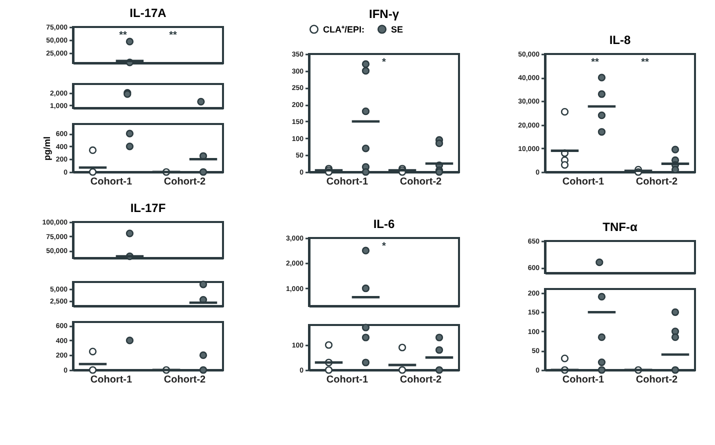 The width and height of the screenshot is (715, 445). I want to click on legend-label: SE, so click(397, 29).